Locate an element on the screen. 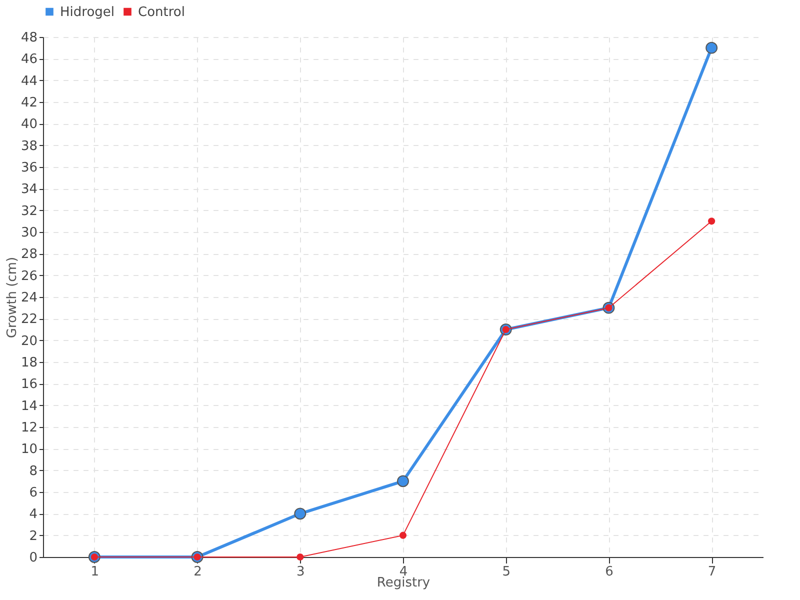 This screenshot has height=600, width=800. y-tick-label: 26 is located at coordinates (29, 276).